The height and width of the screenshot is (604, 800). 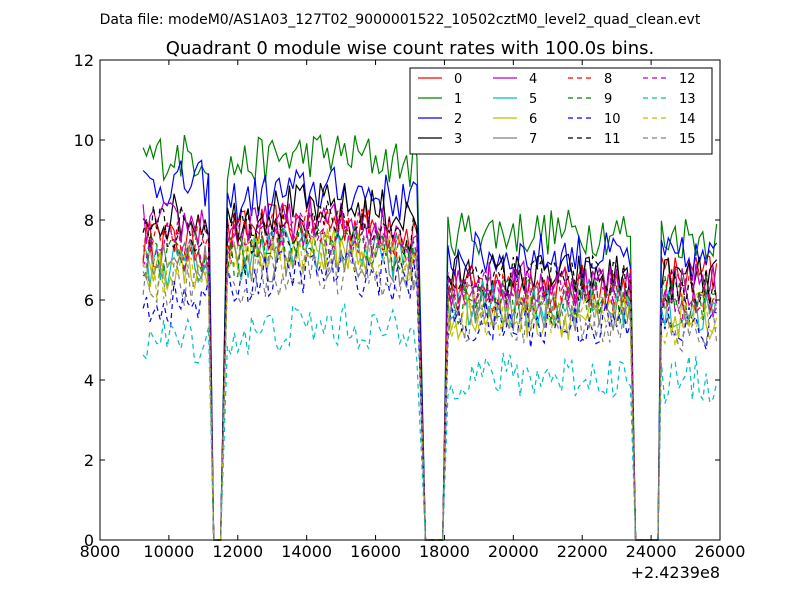 I want to click on x-tick-label: 22000, so click(x=582, y=551).